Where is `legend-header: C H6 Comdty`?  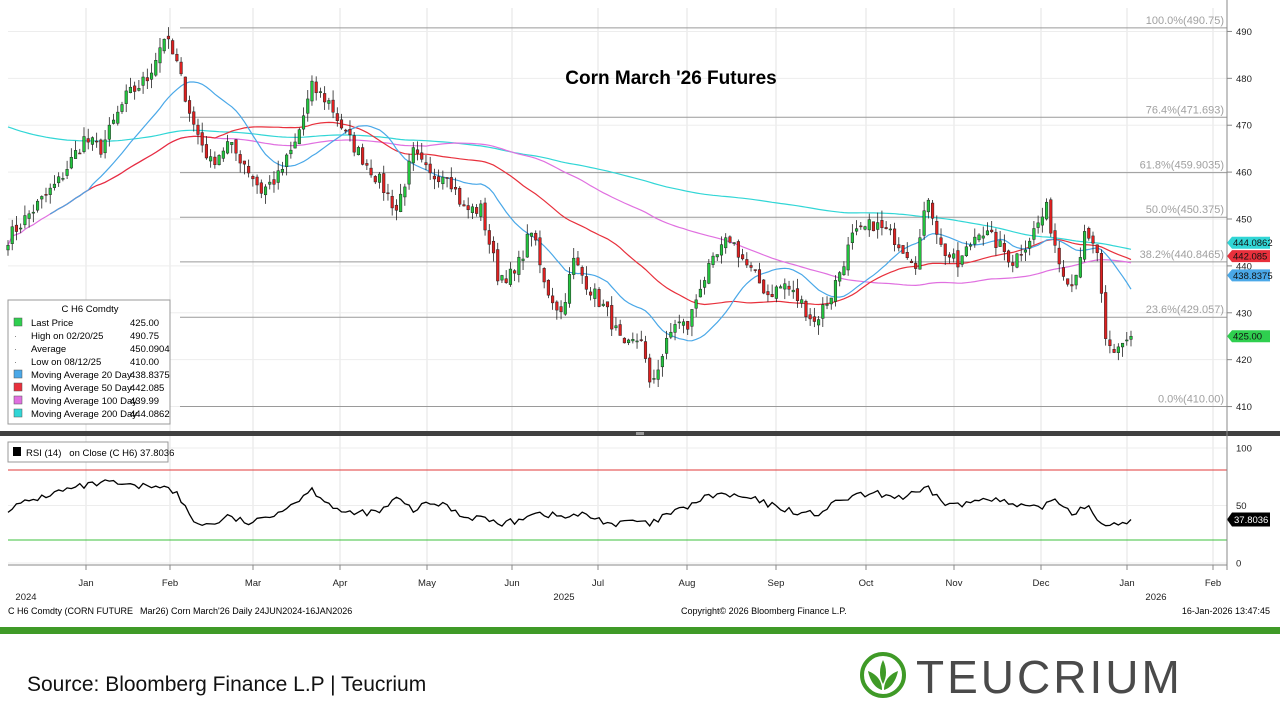 legend-header: C H6 Comdty is located at coordinates (89, 309).